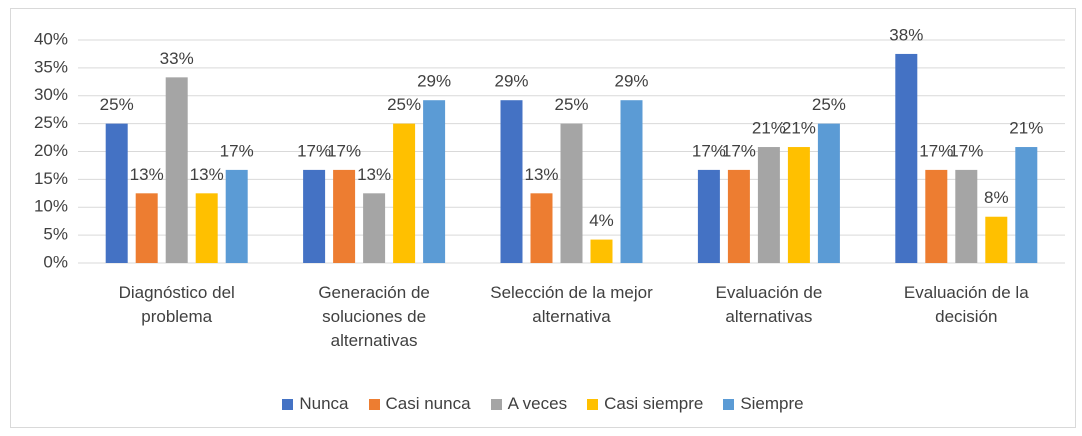 The height and width of the screenshot is (436, 1082). Describe the element at coordinates (176, 304) in the screenshot. I see `x-tick-label: Diagnóstico del problema` at that location.